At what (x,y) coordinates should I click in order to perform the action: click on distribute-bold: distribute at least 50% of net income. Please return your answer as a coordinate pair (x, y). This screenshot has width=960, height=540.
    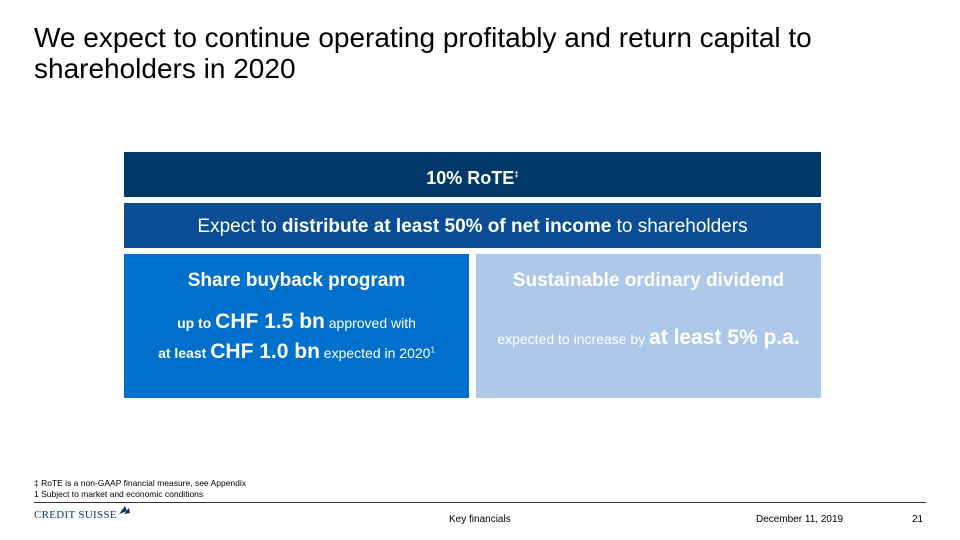
    Looking at the image, I should click on (446, 226).